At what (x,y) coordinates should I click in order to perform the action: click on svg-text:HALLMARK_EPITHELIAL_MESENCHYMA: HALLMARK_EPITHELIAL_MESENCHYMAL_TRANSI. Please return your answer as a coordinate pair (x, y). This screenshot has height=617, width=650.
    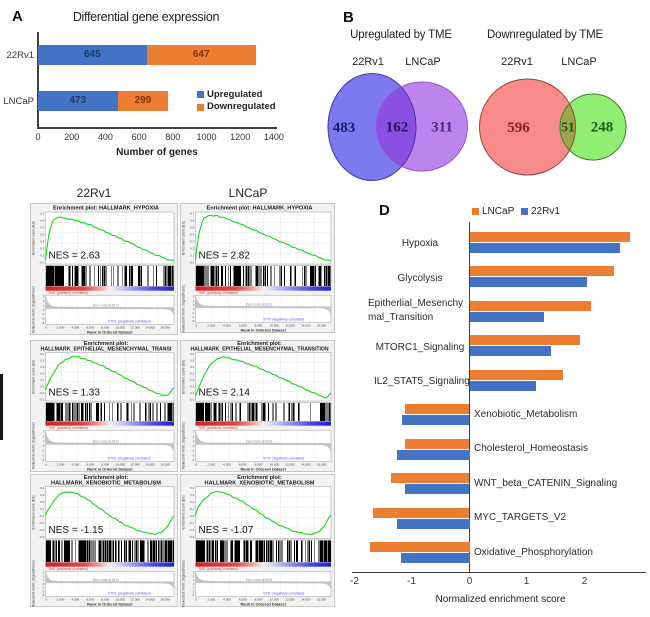
    Looking at the image, I should click on (106, 350).